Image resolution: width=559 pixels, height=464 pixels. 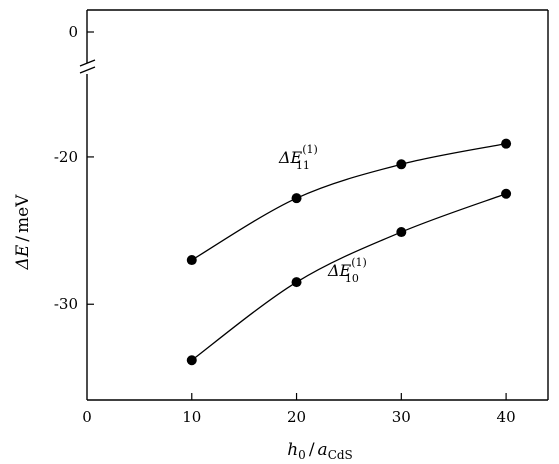 I want to click on series-label-delta-e10: ΔE(1) 10, so click(x=347, y=270).